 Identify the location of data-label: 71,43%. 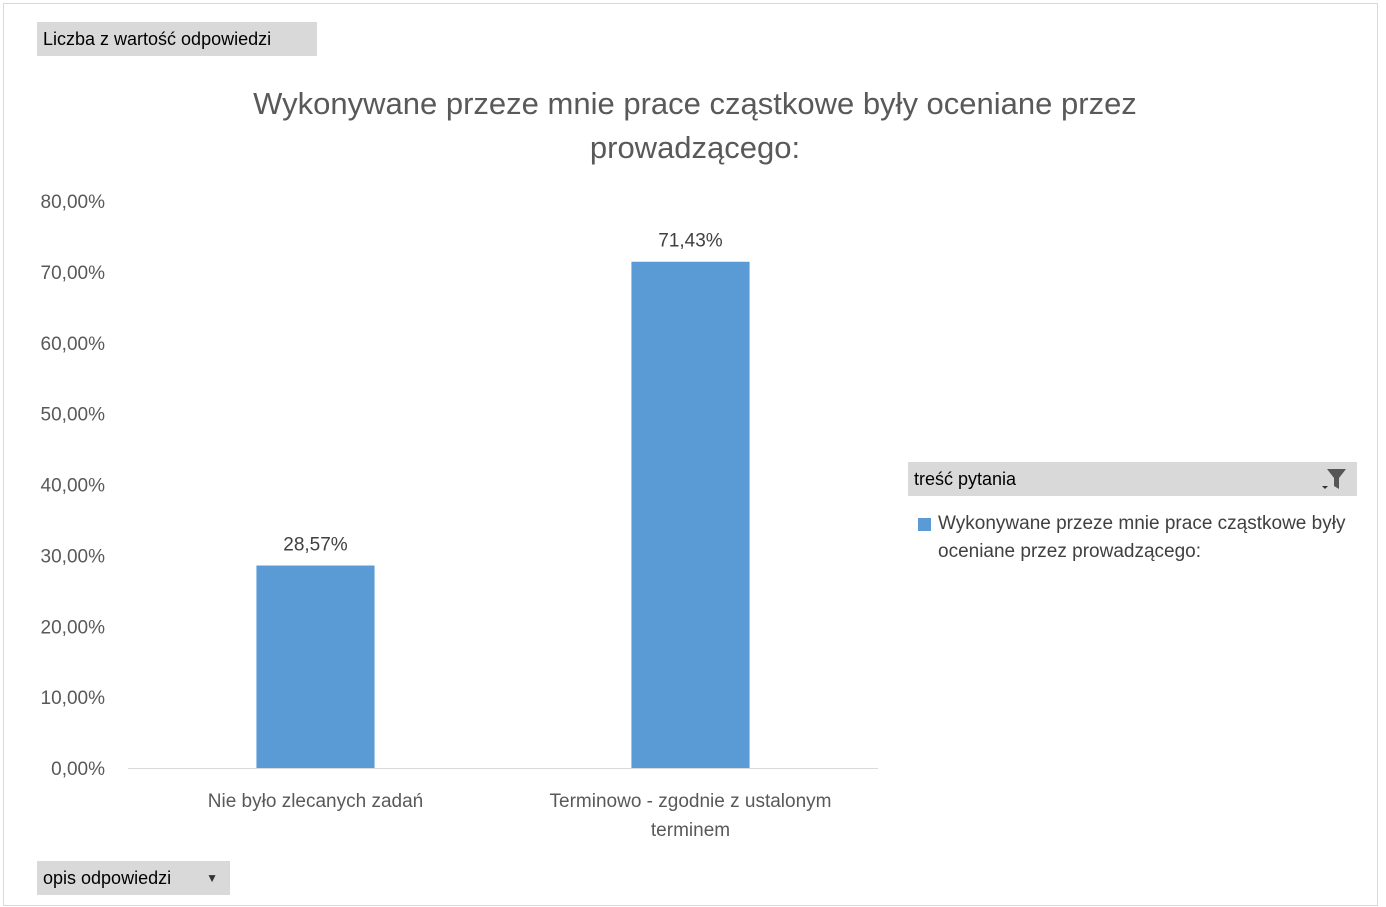
(690, 241).